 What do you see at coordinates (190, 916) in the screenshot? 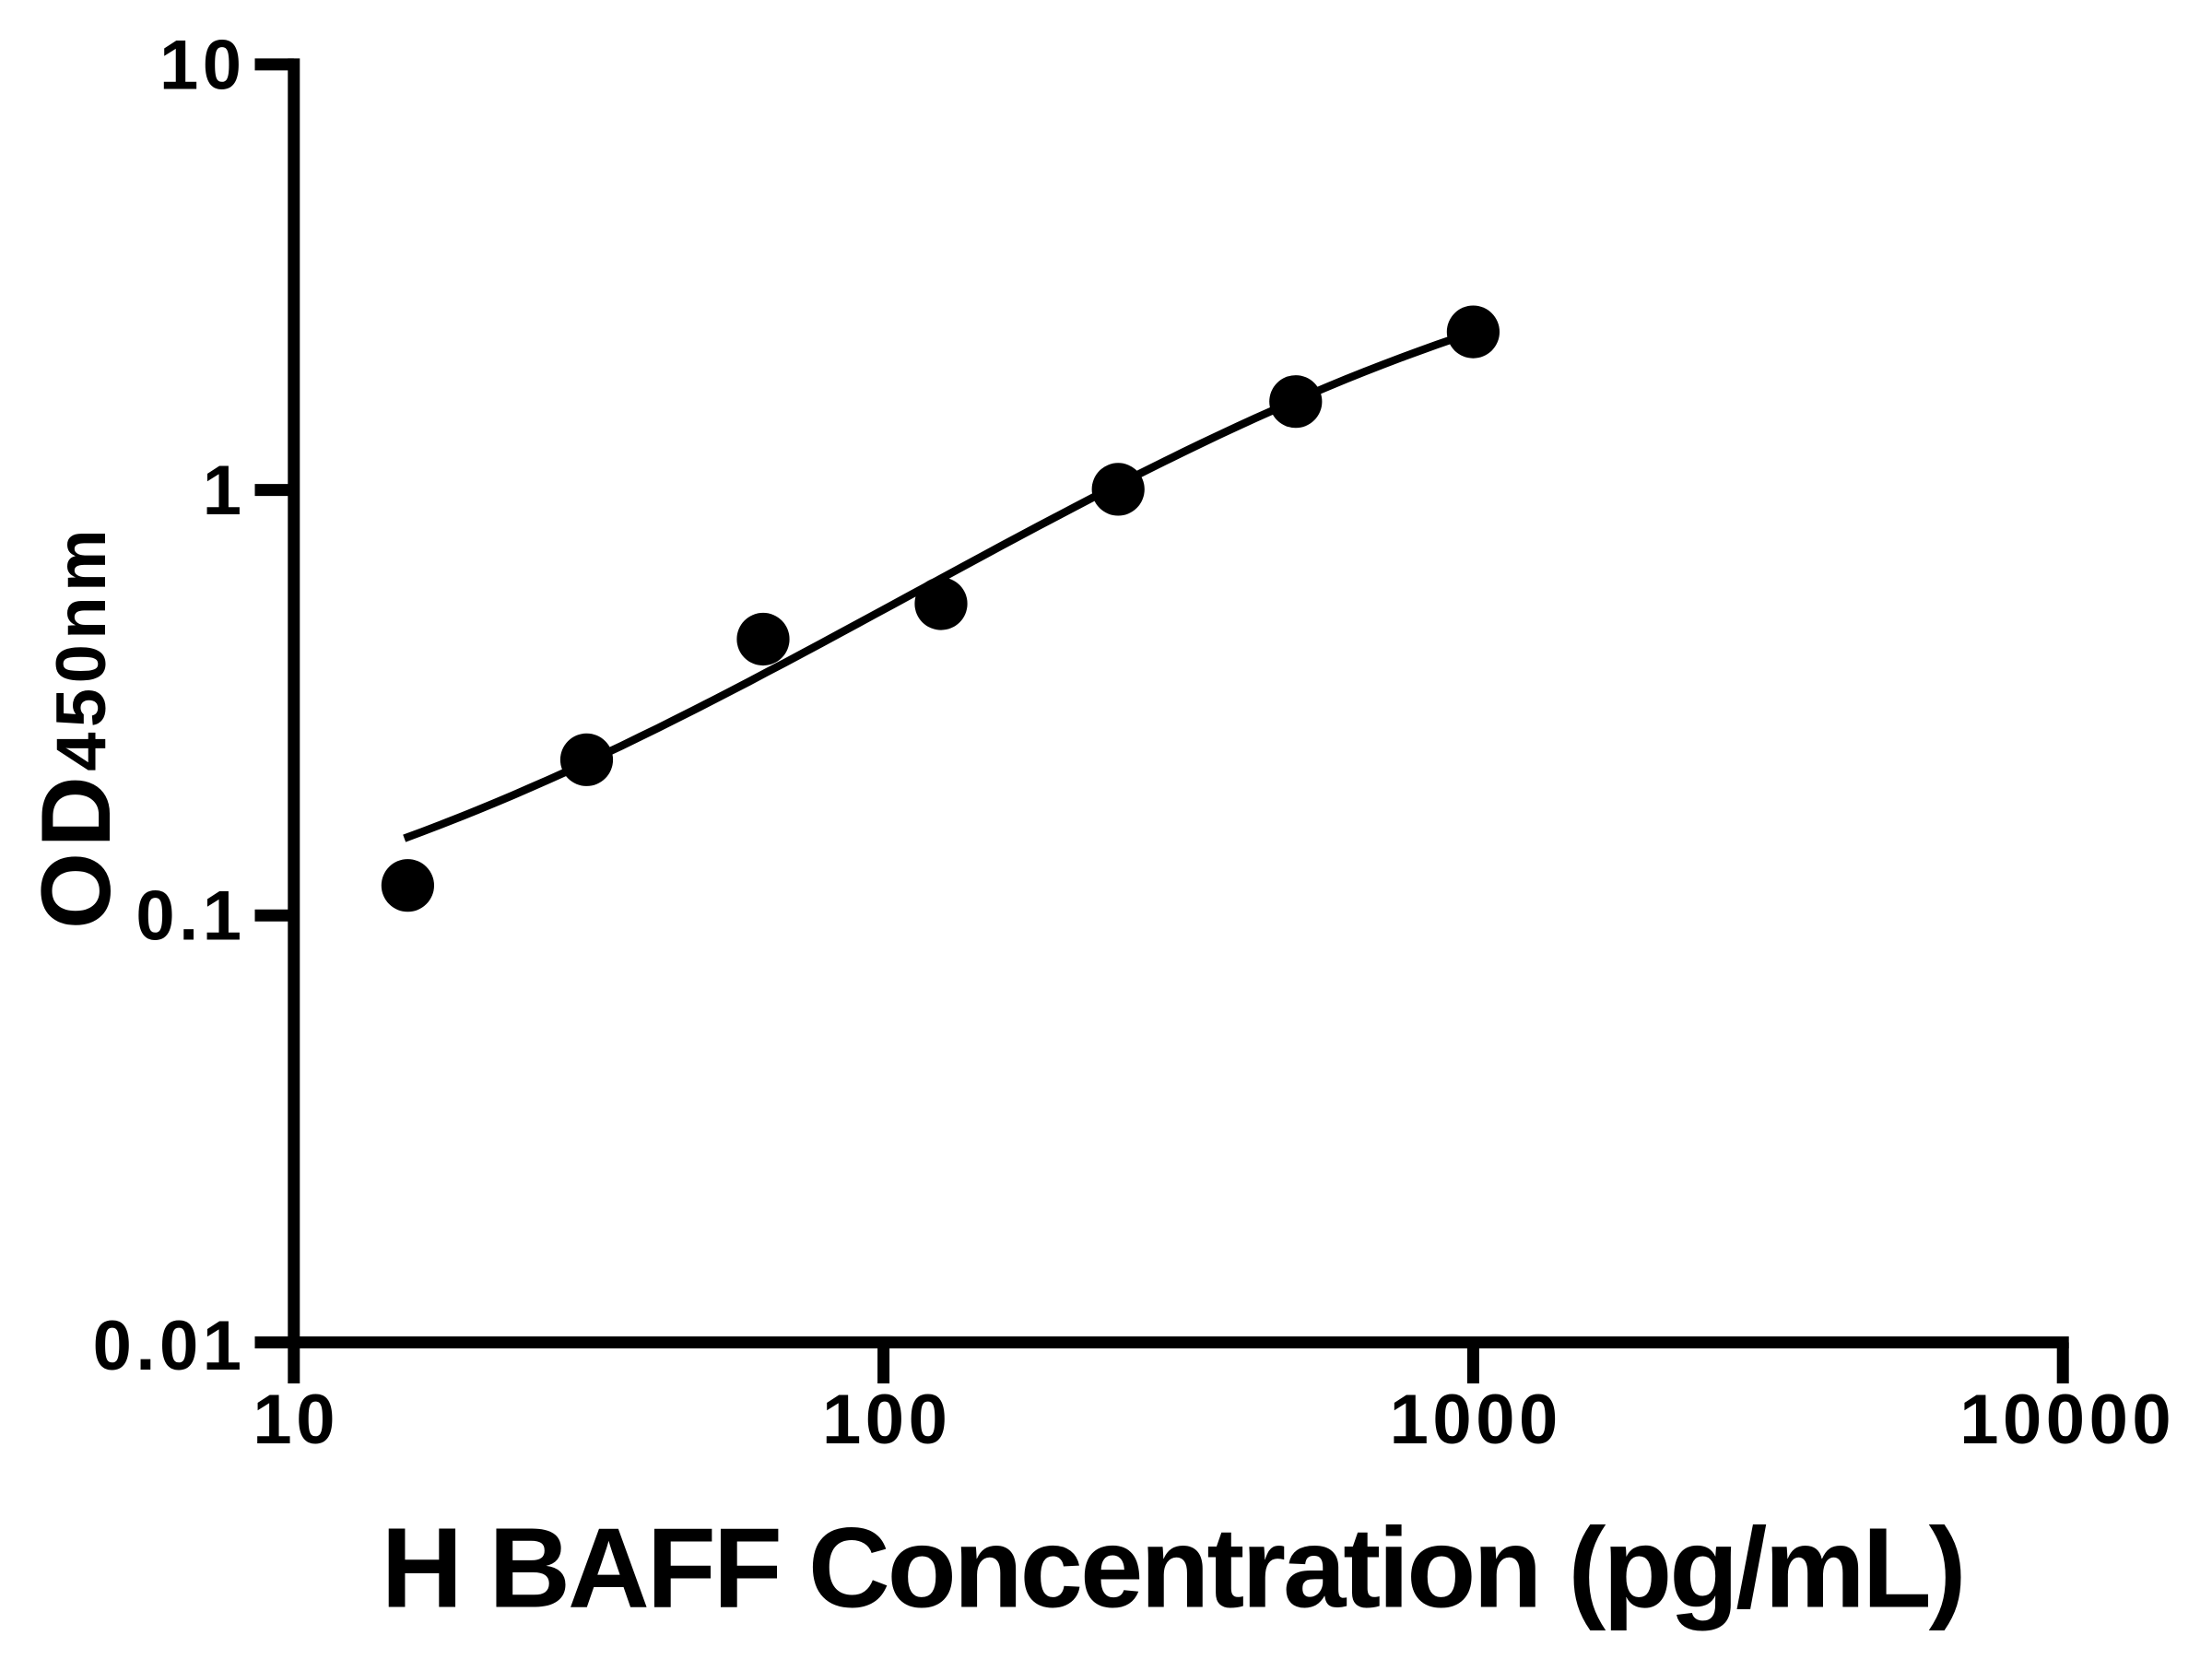
I see `svg-text: 0.1` at bounding box center [190, 916].